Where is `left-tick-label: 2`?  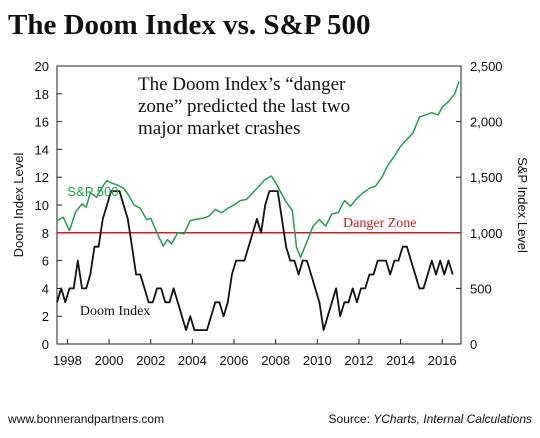
left-tick-label: 2 is located at coordinates (45, 316).